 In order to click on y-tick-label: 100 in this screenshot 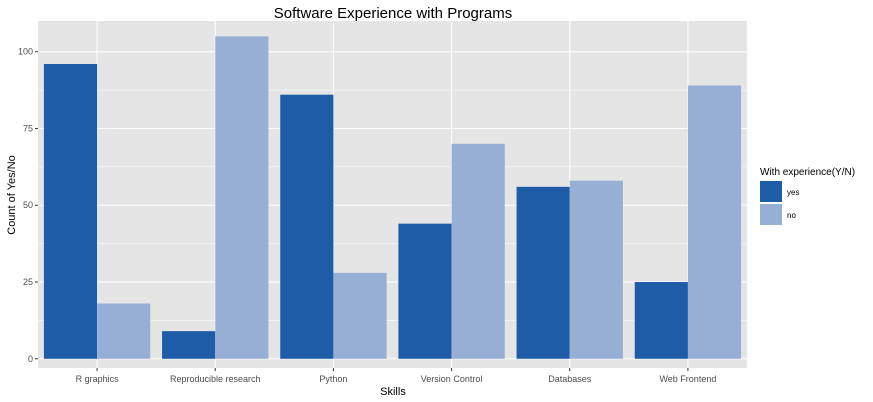, I will do `click(25, 52)`.